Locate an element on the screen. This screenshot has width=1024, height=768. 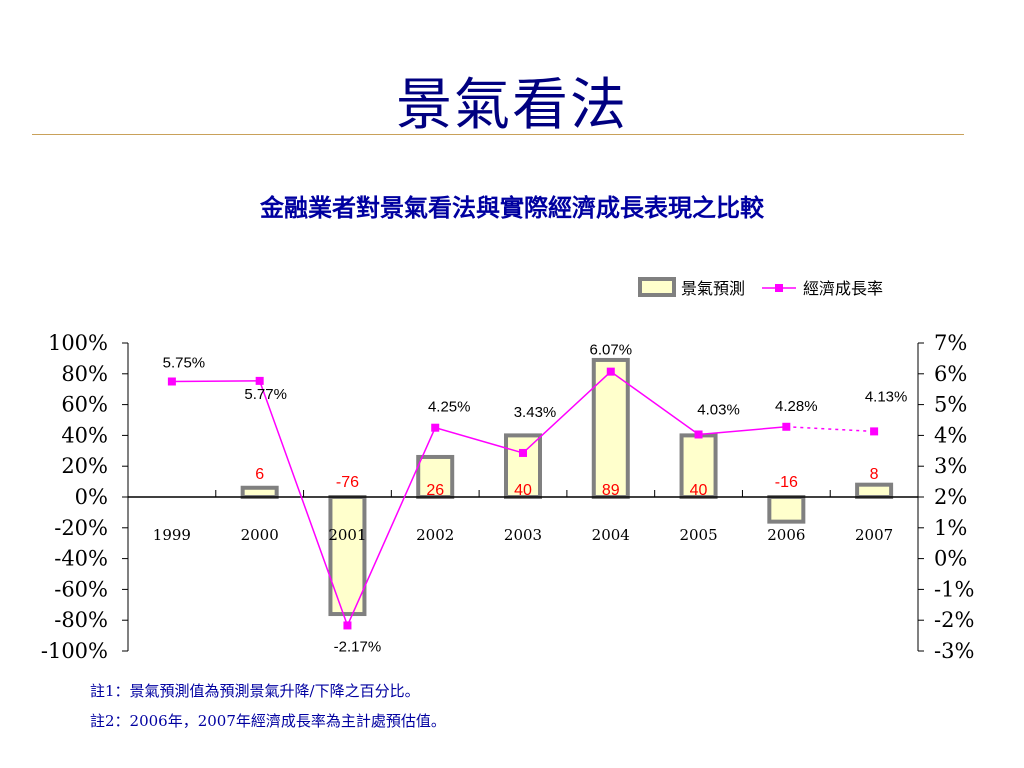
growth-point-2007 is located at coordinates (874, 431).